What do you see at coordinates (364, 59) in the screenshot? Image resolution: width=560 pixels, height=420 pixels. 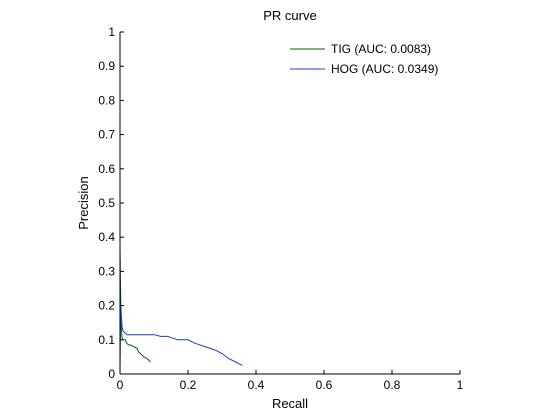 I see `legend: TIG (AUC: 0.0083) HOG (AUC: 0.0349)` at bounding box center [364, 59].